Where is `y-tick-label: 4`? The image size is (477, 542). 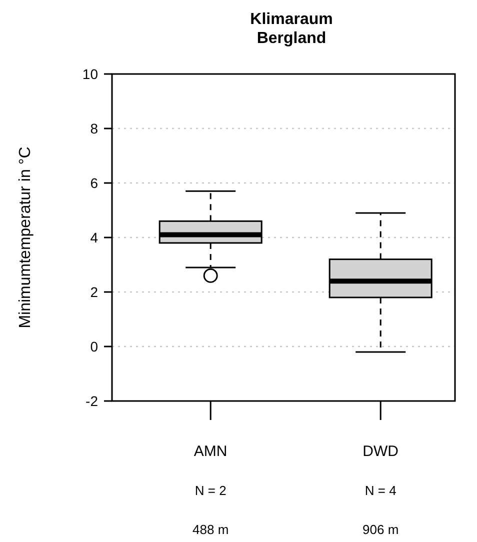 y-tick-label: 4 is located at coordinates (94, 237).